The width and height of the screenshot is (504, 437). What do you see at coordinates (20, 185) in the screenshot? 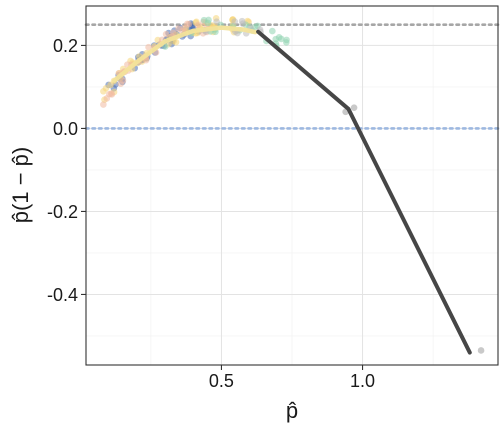
I see `y-axis-label: p̂(1 − p̂)` at bounding box center [20, 185].